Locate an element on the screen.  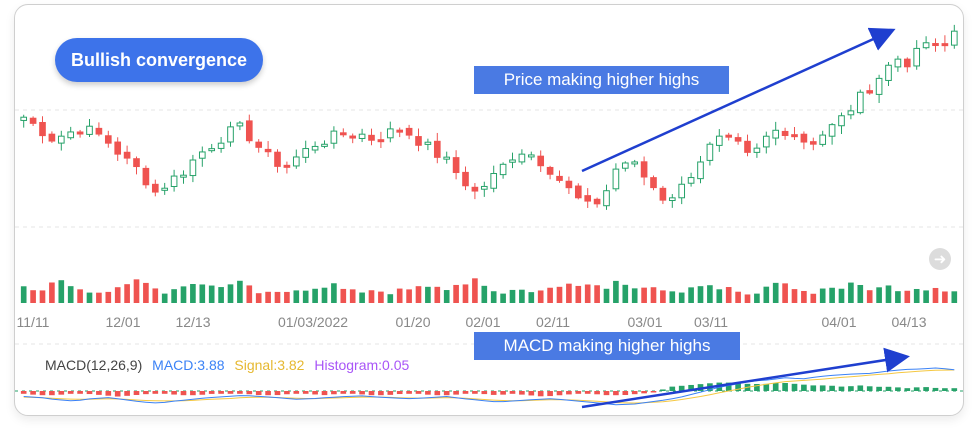
arrow-right-icon: ➜ is located at coordinates (940, 259).